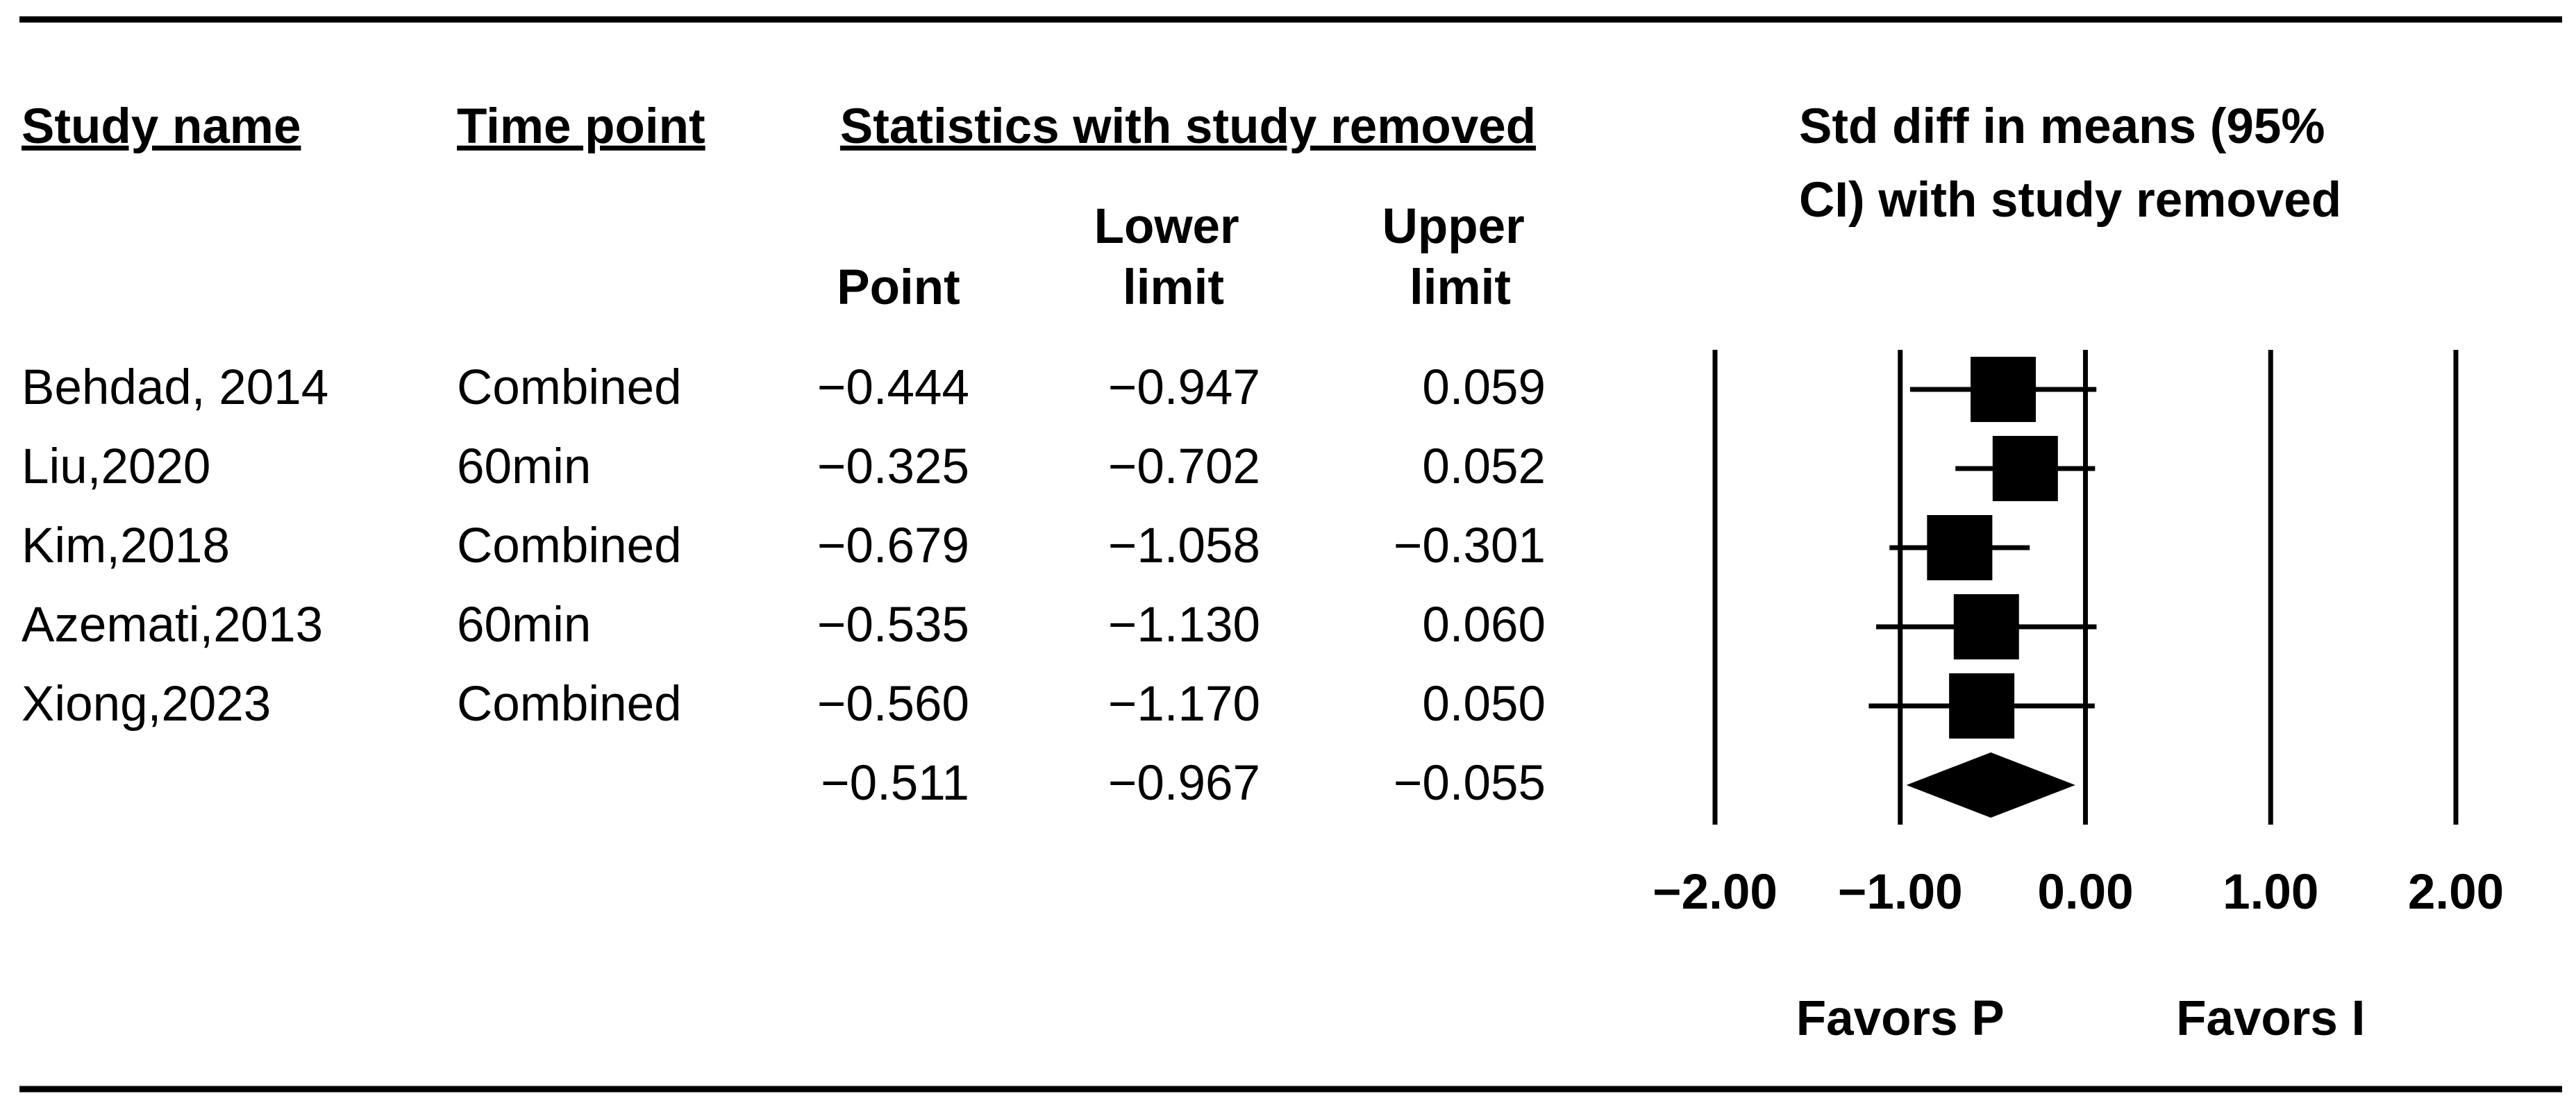 This screenshot has width=2576, height=1112. Describe the element at coordinates (1900, 1018) in the screenshot. I see `annotation: Favors P` at that location.